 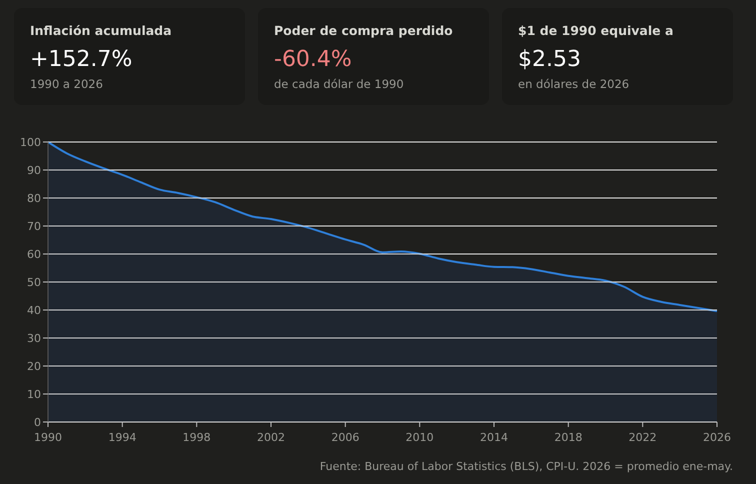 What do you see at coordinates (34, 282) in the screenshot?
I see `y-tick-label: 50` at bounding box center [34, 282].